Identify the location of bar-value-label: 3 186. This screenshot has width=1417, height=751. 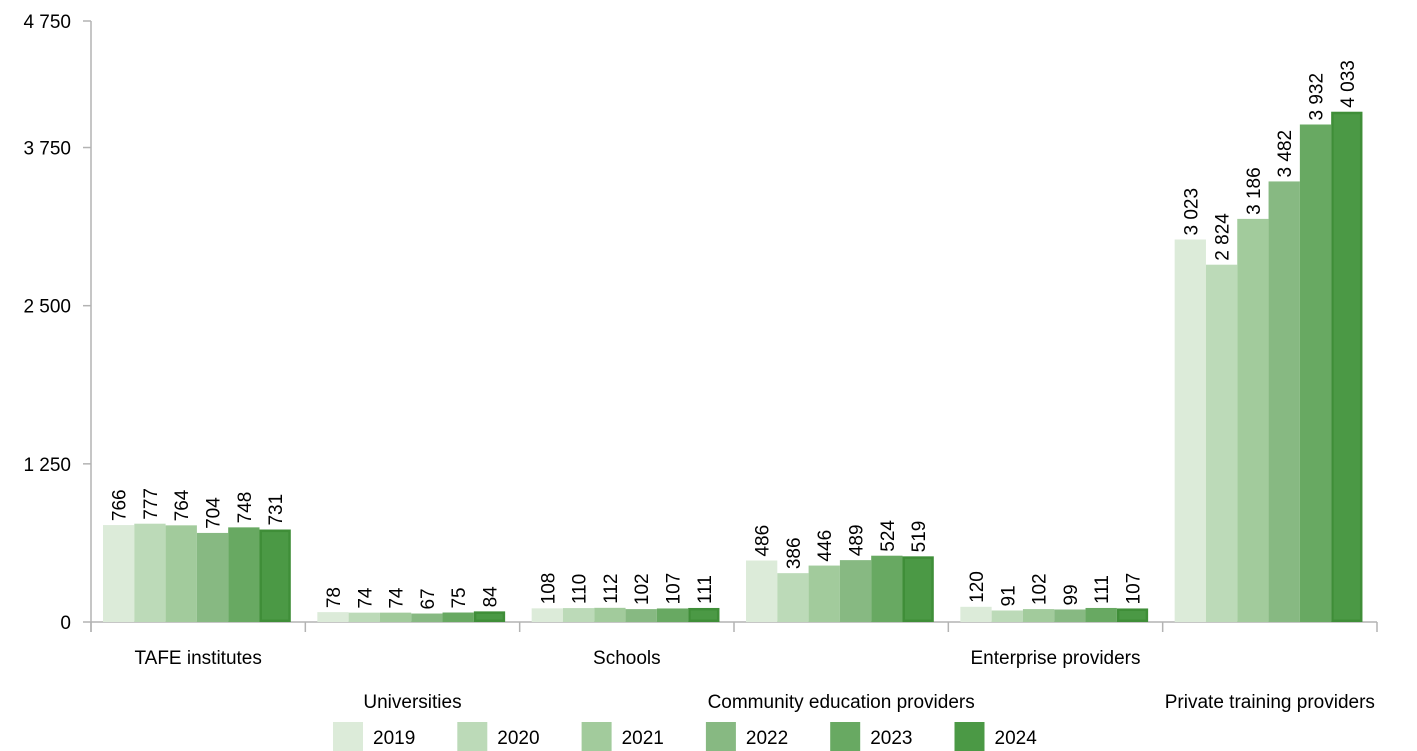
(1254, 191).